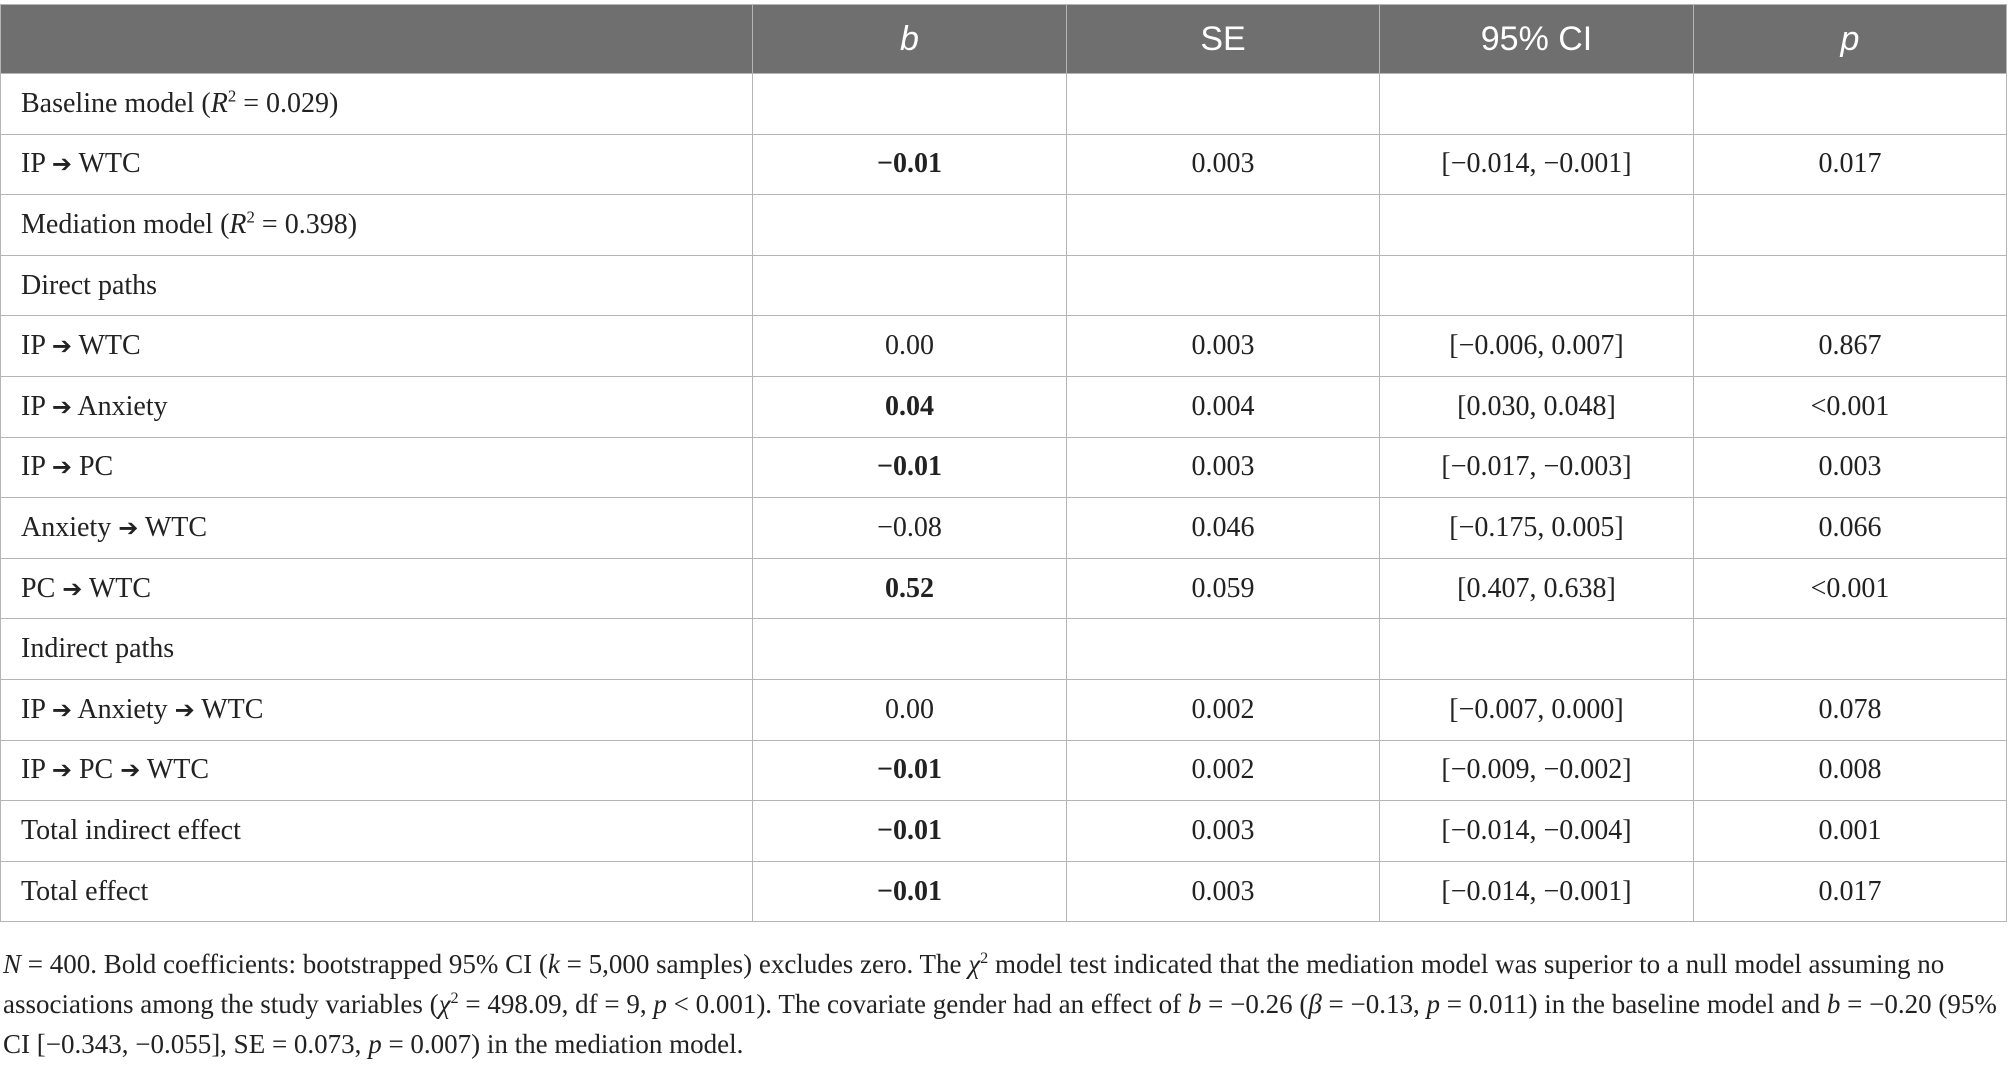 Image resolution: width=2008 pixels, height=1067 pixels. I want to click on header-empty-cell, so click(376, 39).